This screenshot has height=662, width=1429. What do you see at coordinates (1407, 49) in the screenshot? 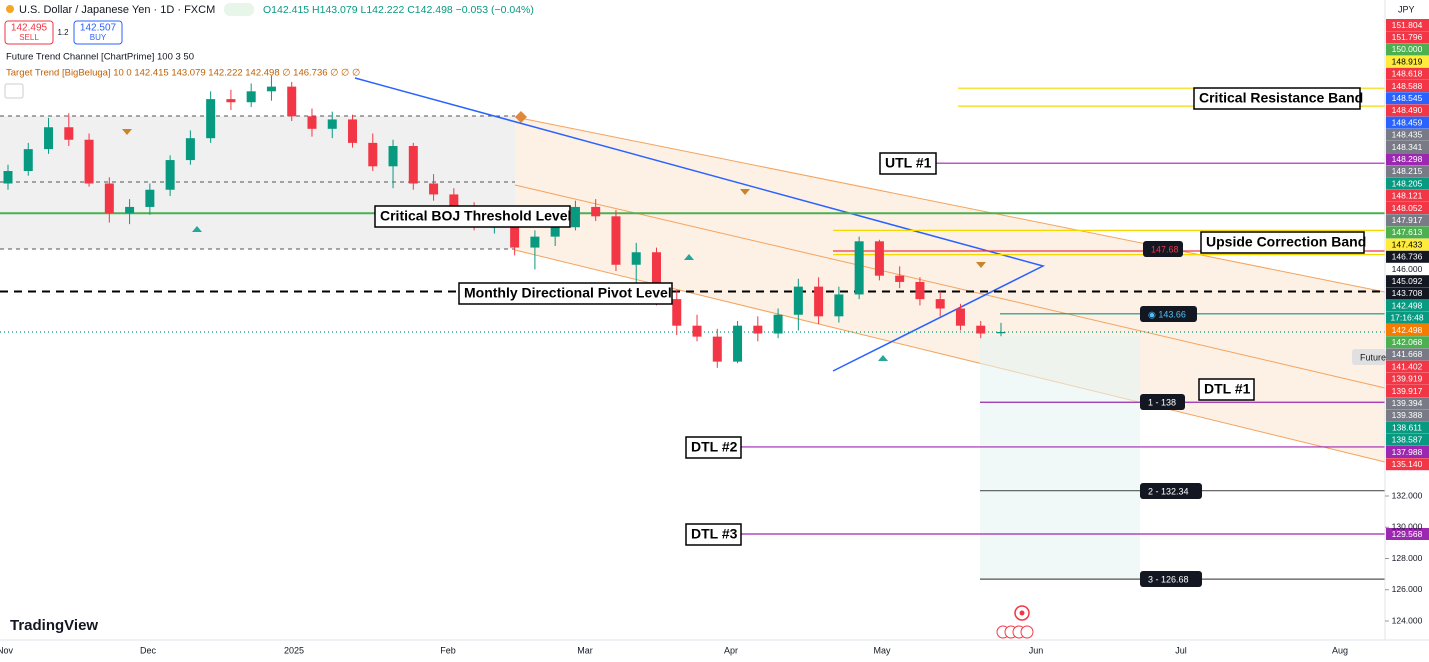
I see `price-label: 150.000` at bounding box center [1407, 49].